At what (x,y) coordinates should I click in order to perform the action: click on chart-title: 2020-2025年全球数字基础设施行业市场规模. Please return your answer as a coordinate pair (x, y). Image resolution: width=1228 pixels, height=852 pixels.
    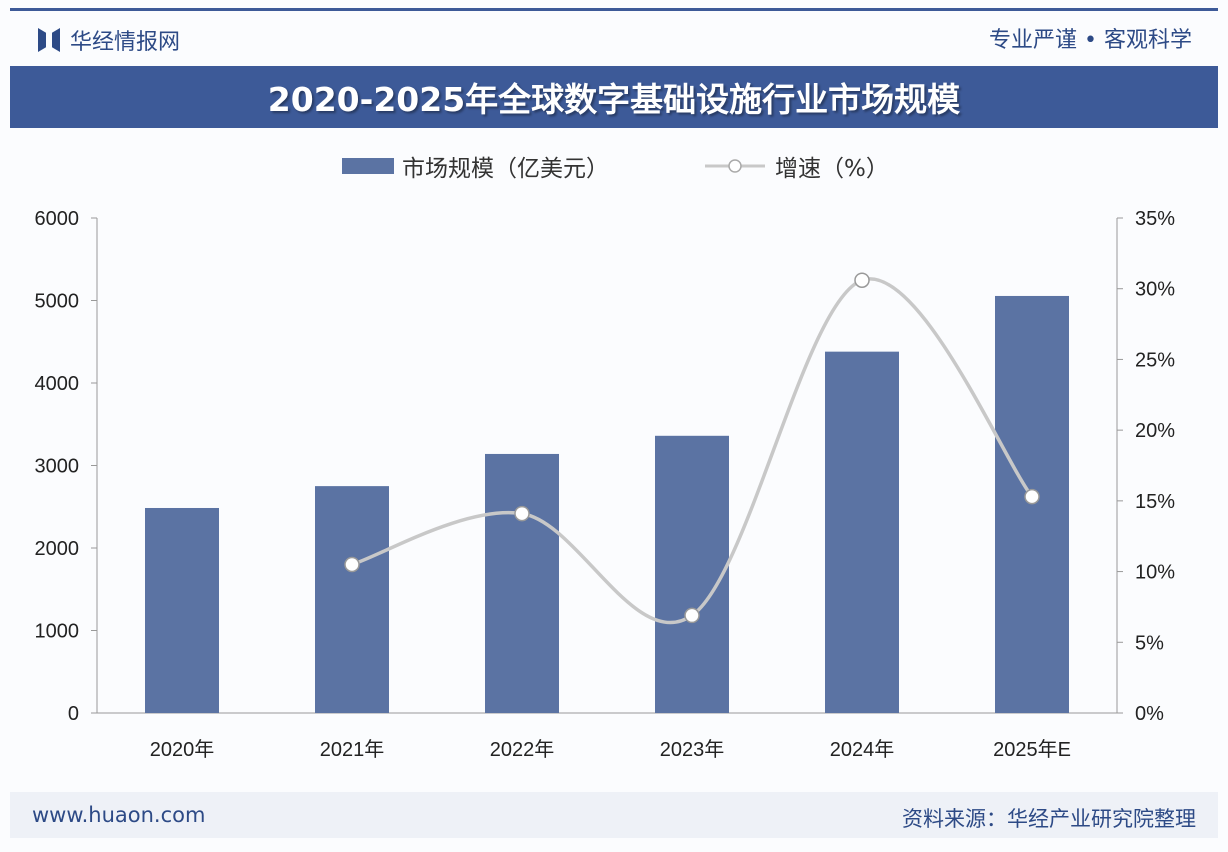
    Looking at the image, I should click on (614, 97).